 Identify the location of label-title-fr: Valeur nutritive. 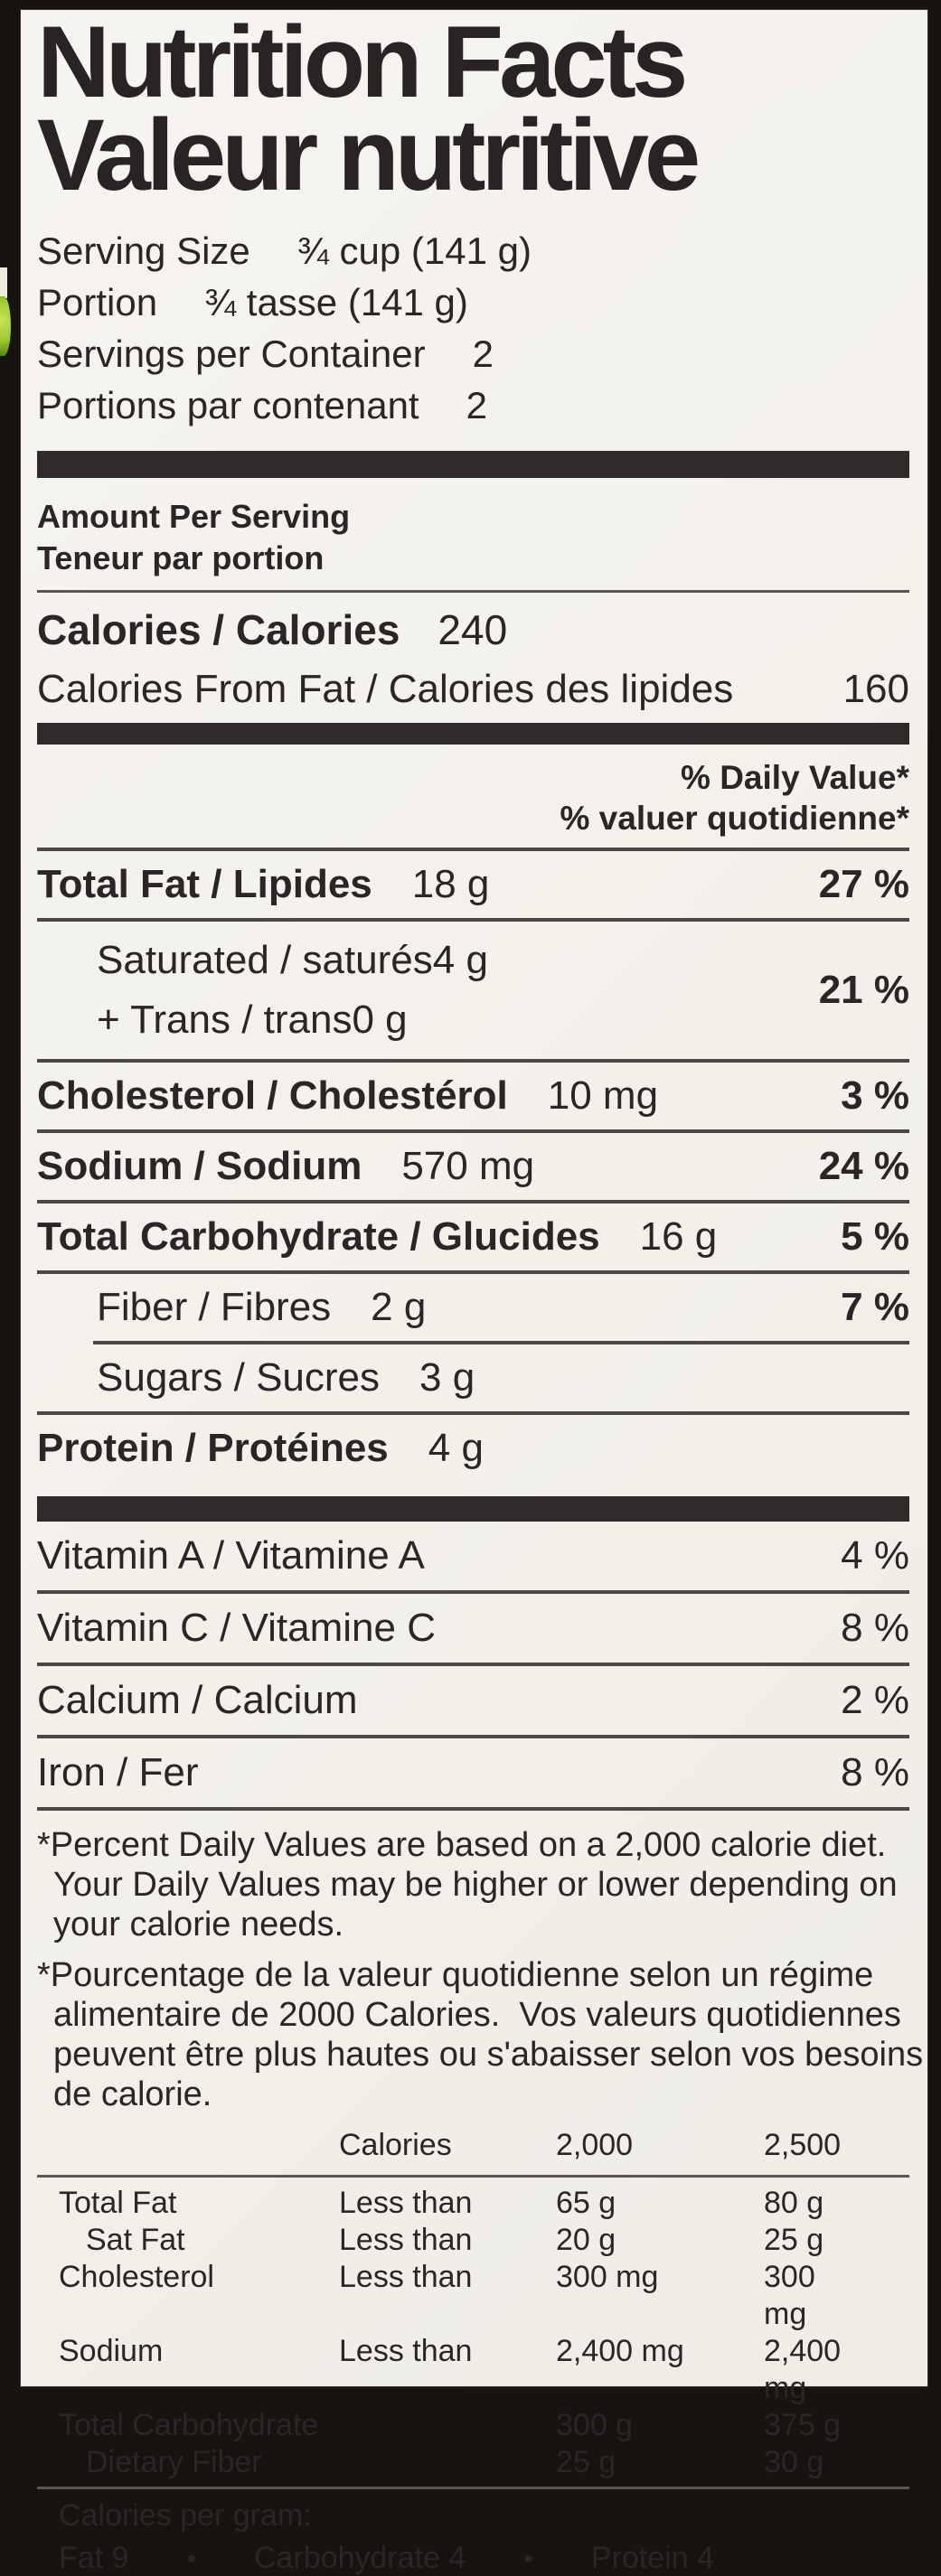
(369, 154).